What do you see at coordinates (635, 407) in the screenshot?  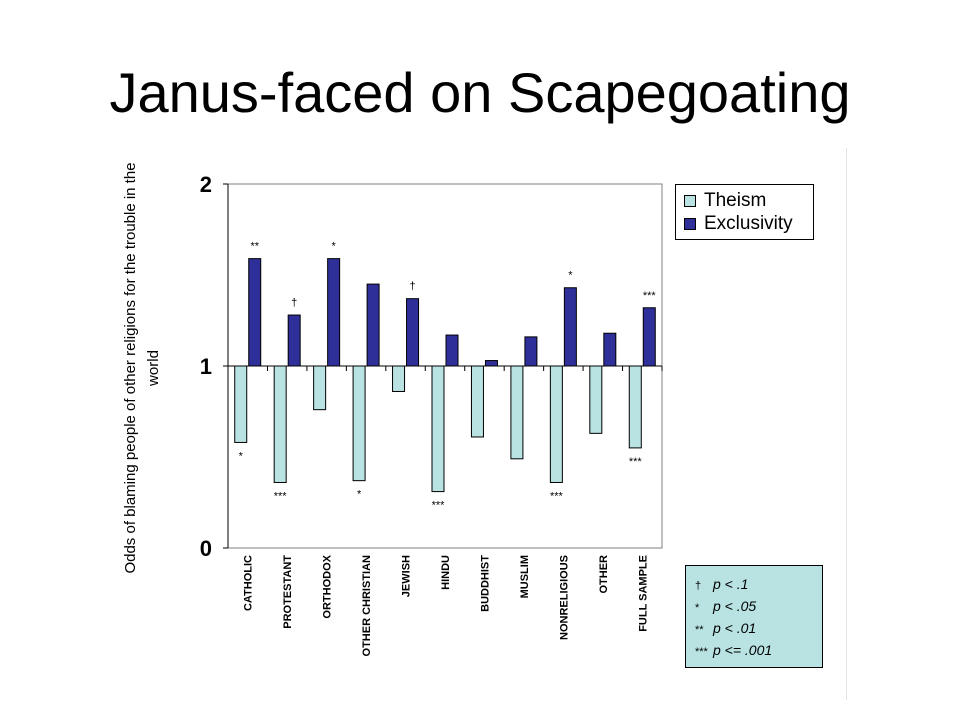 I see `bar-theism-full-sample` at bounding box center [635, 407].